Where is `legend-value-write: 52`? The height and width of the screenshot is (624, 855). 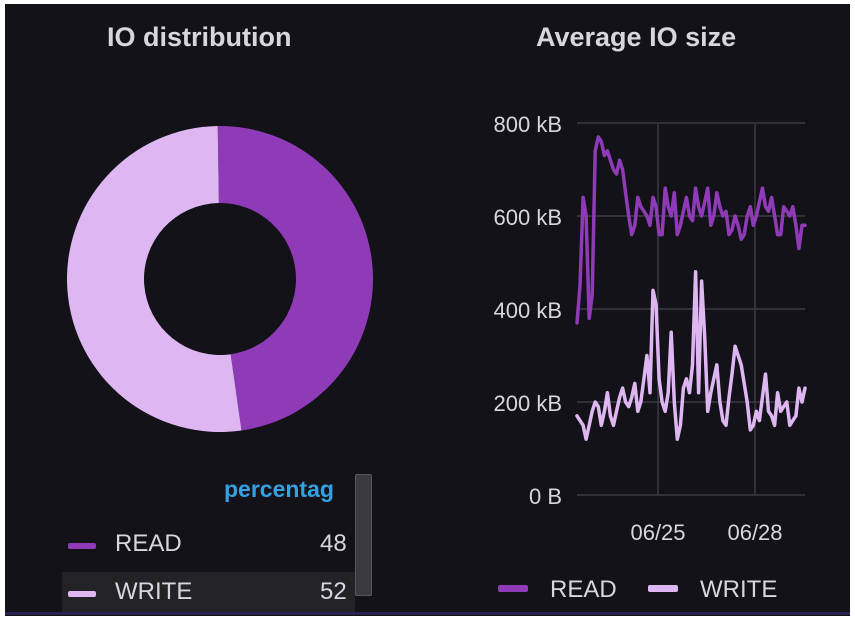
legend-value-write: 52 is located at coordinates (333, 591).